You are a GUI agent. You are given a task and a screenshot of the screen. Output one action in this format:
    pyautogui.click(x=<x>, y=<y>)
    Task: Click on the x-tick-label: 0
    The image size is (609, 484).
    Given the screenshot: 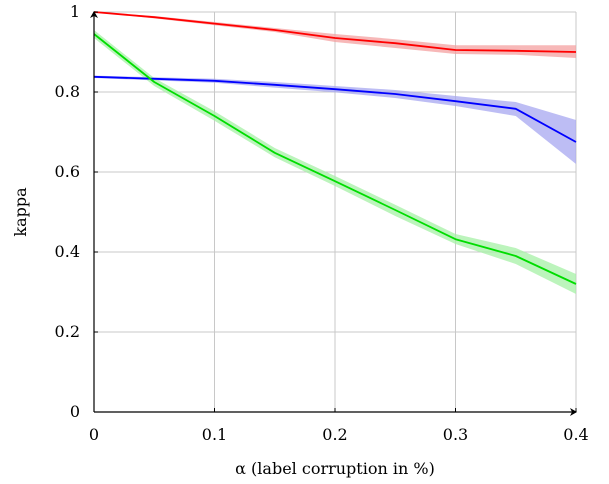 What is the action you would take?
    pyautogui.click(x=94, y=434)
    